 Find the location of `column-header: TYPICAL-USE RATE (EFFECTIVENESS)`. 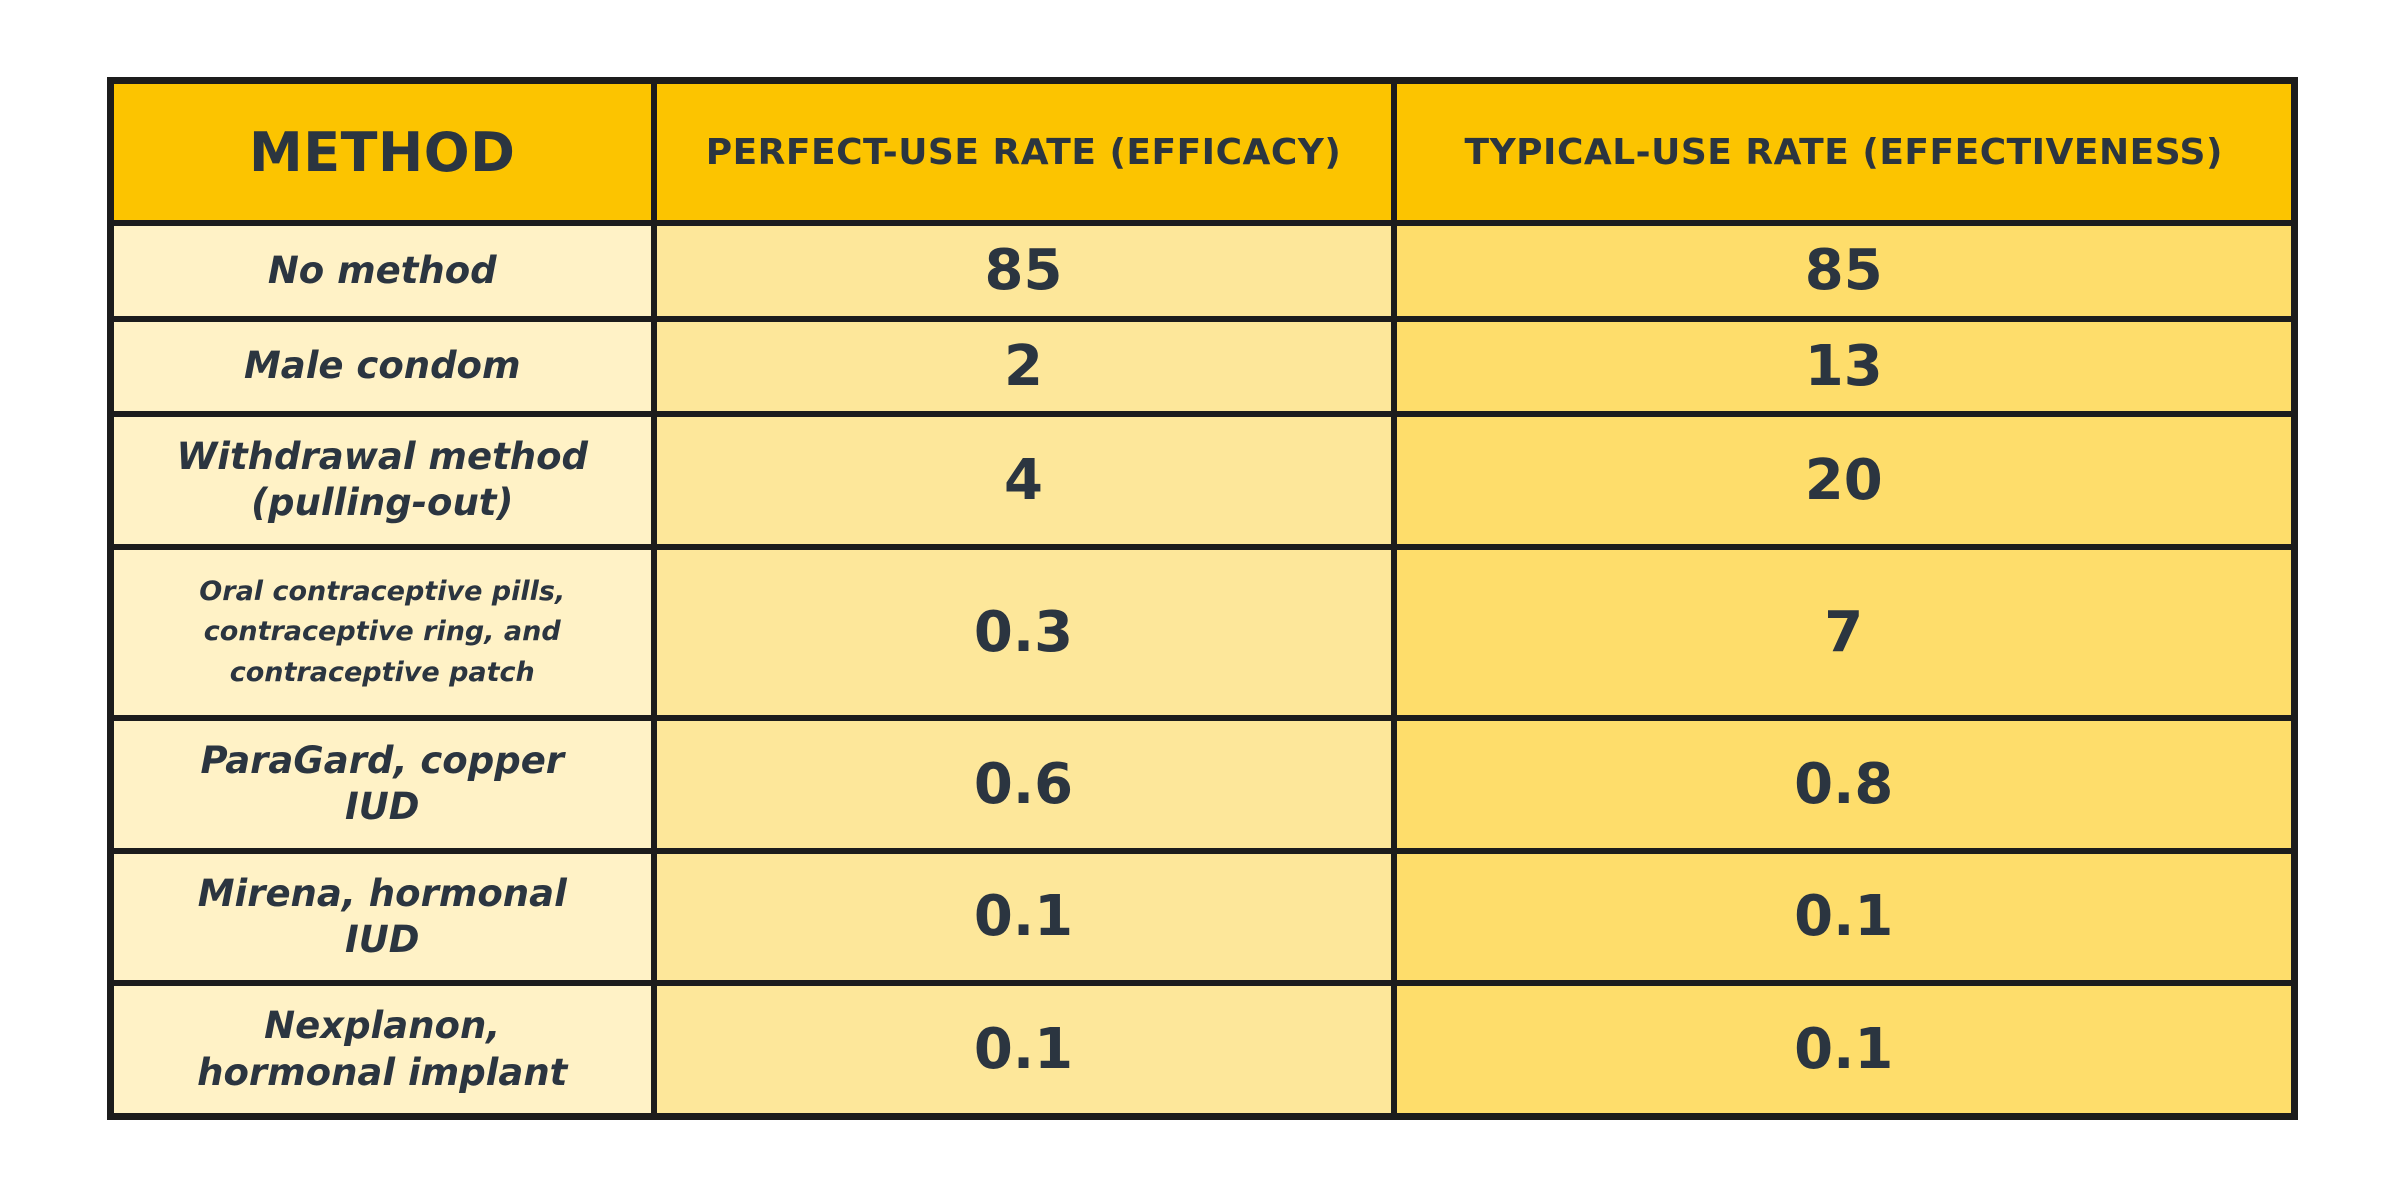

column-header: TYPICAL-USE RATE (EFFECTIVENESS) is located at coordinates (1844, 151).